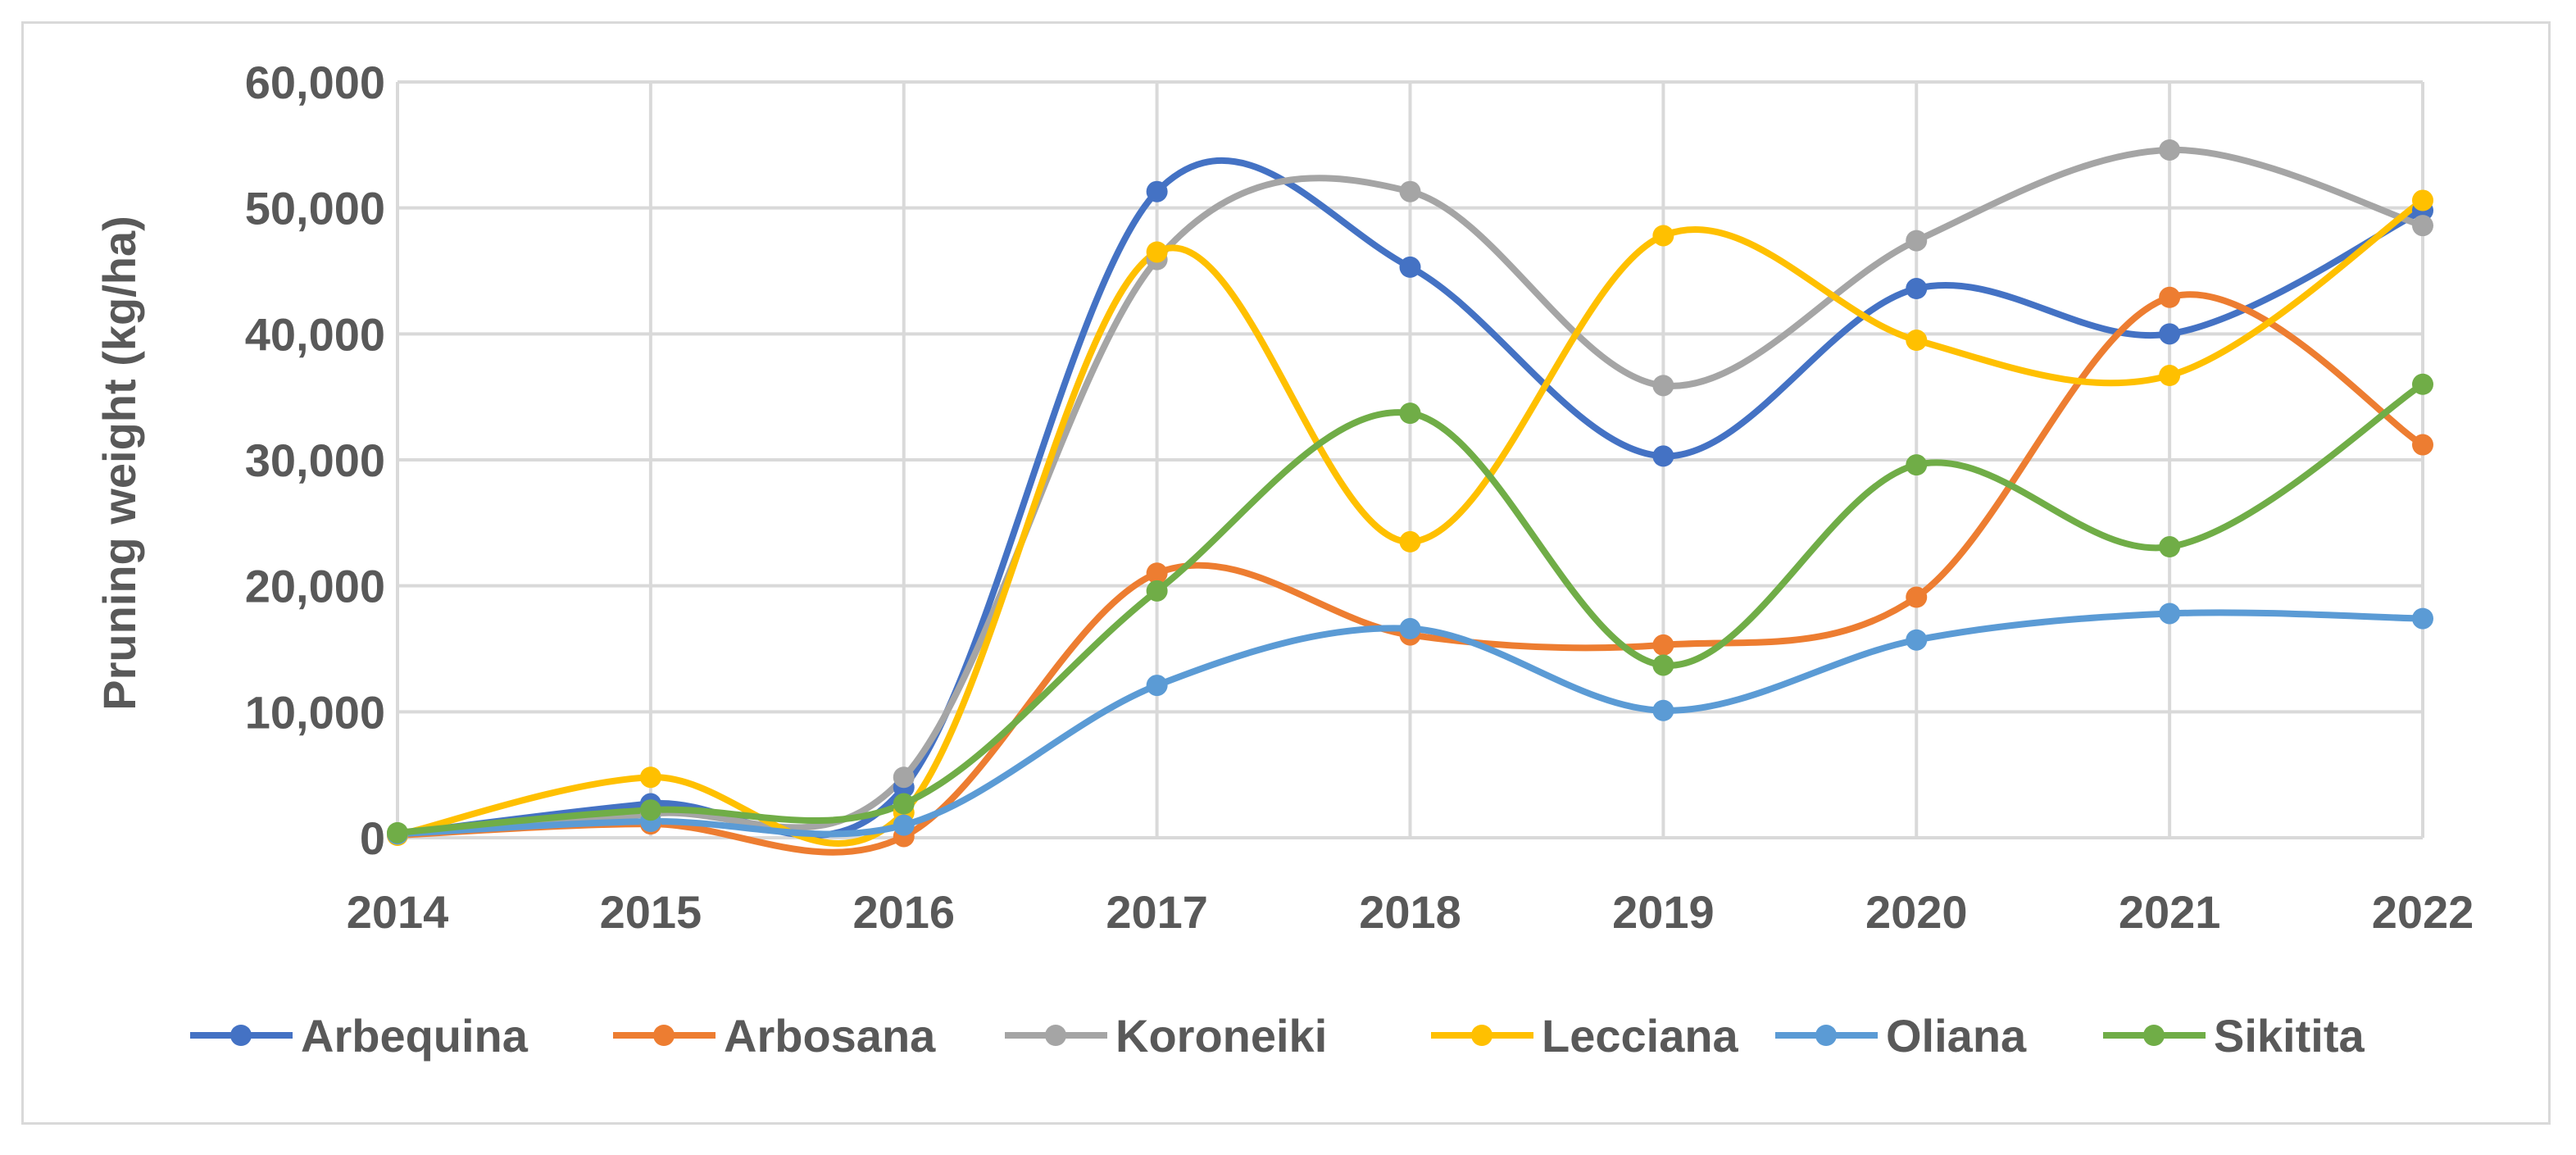 The width and height of the screenshot is (2576, 1155). What do you see at coordinates (1917, 640) in the screenshot?
I see `data-point-oliana-2020` at bounding box center [1917, 640].